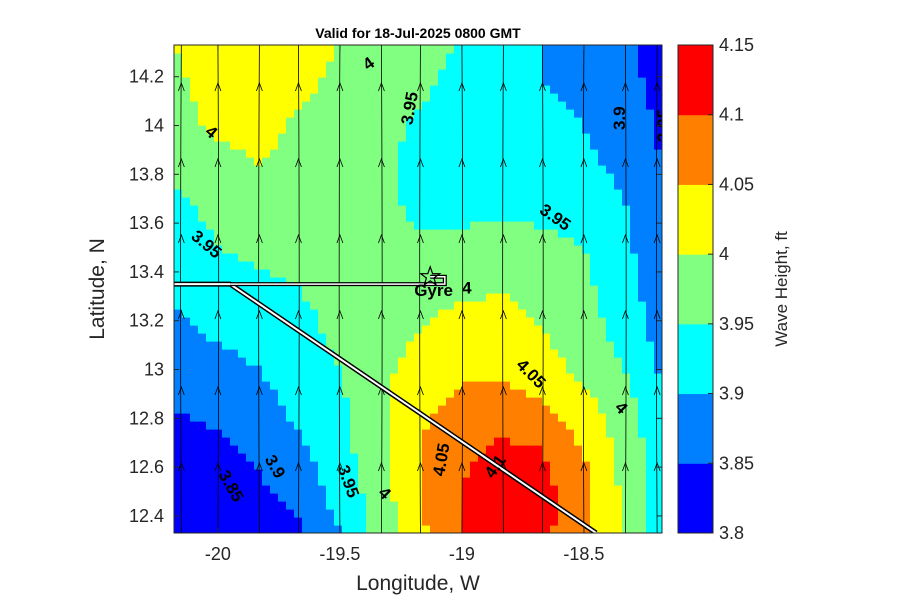 This screenshot has width=900, height=605. Describe the element at coordinates (695, 359) in the screenshot. I see `colorbar-swatch` at that location.